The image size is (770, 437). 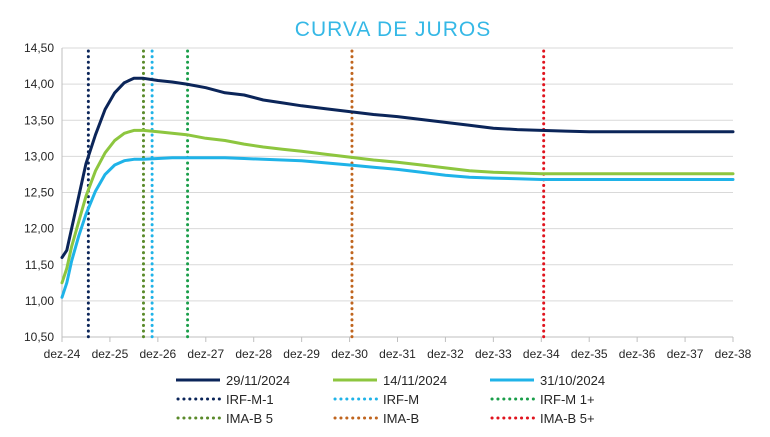 I want to click on x-tick-label: dez-32, so click(x=445, y=354).